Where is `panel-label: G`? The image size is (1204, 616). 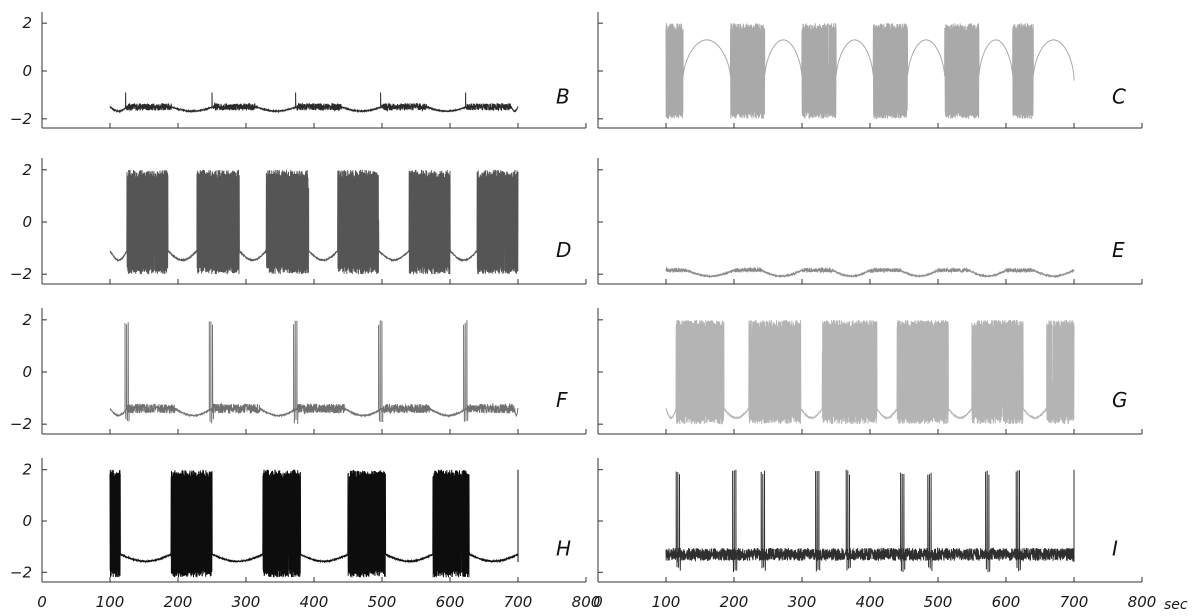 panel-label: G is located at coordinates (1120, 400).